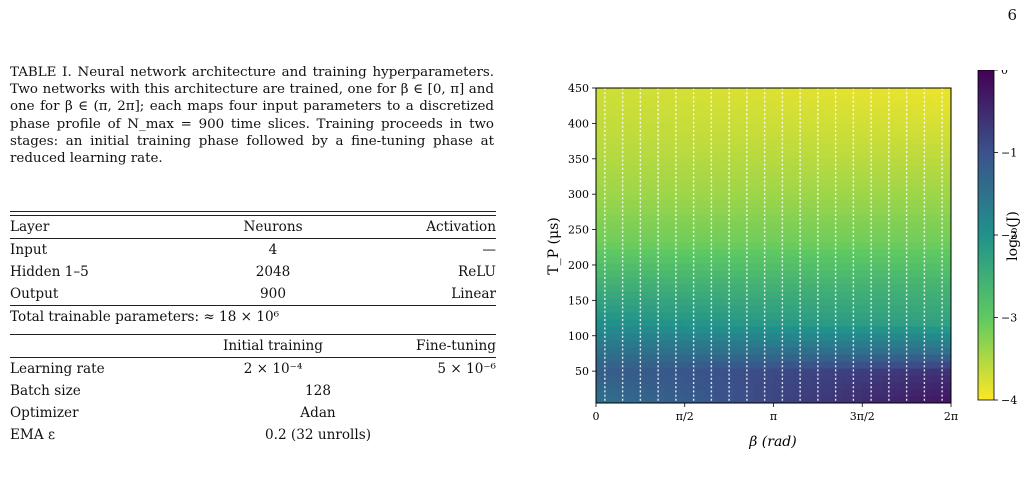 This screenshot has width=1029, height=487. What do you see at coordinates (273, 294) in the screenshot?
I see `cell: 900` at bounding box center [273, 294].